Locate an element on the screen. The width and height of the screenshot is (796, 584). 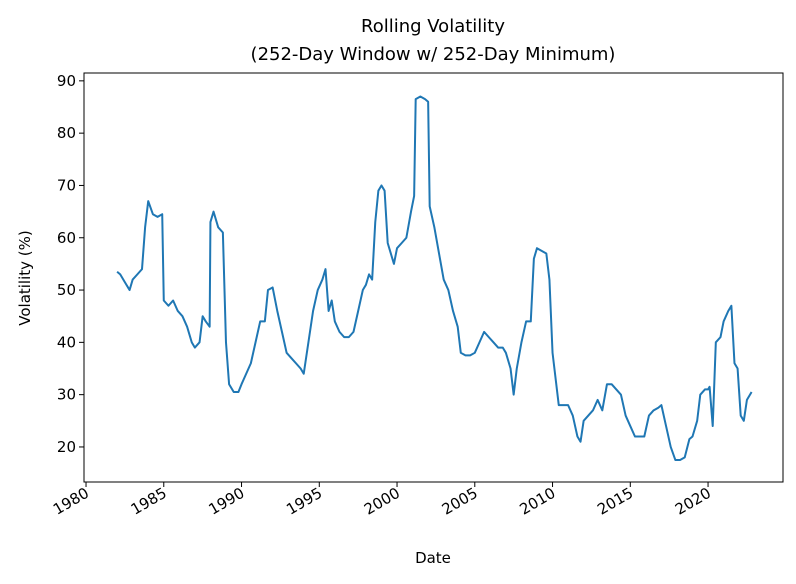
y-tick-label: 30 is located at coordinates (66, 395).